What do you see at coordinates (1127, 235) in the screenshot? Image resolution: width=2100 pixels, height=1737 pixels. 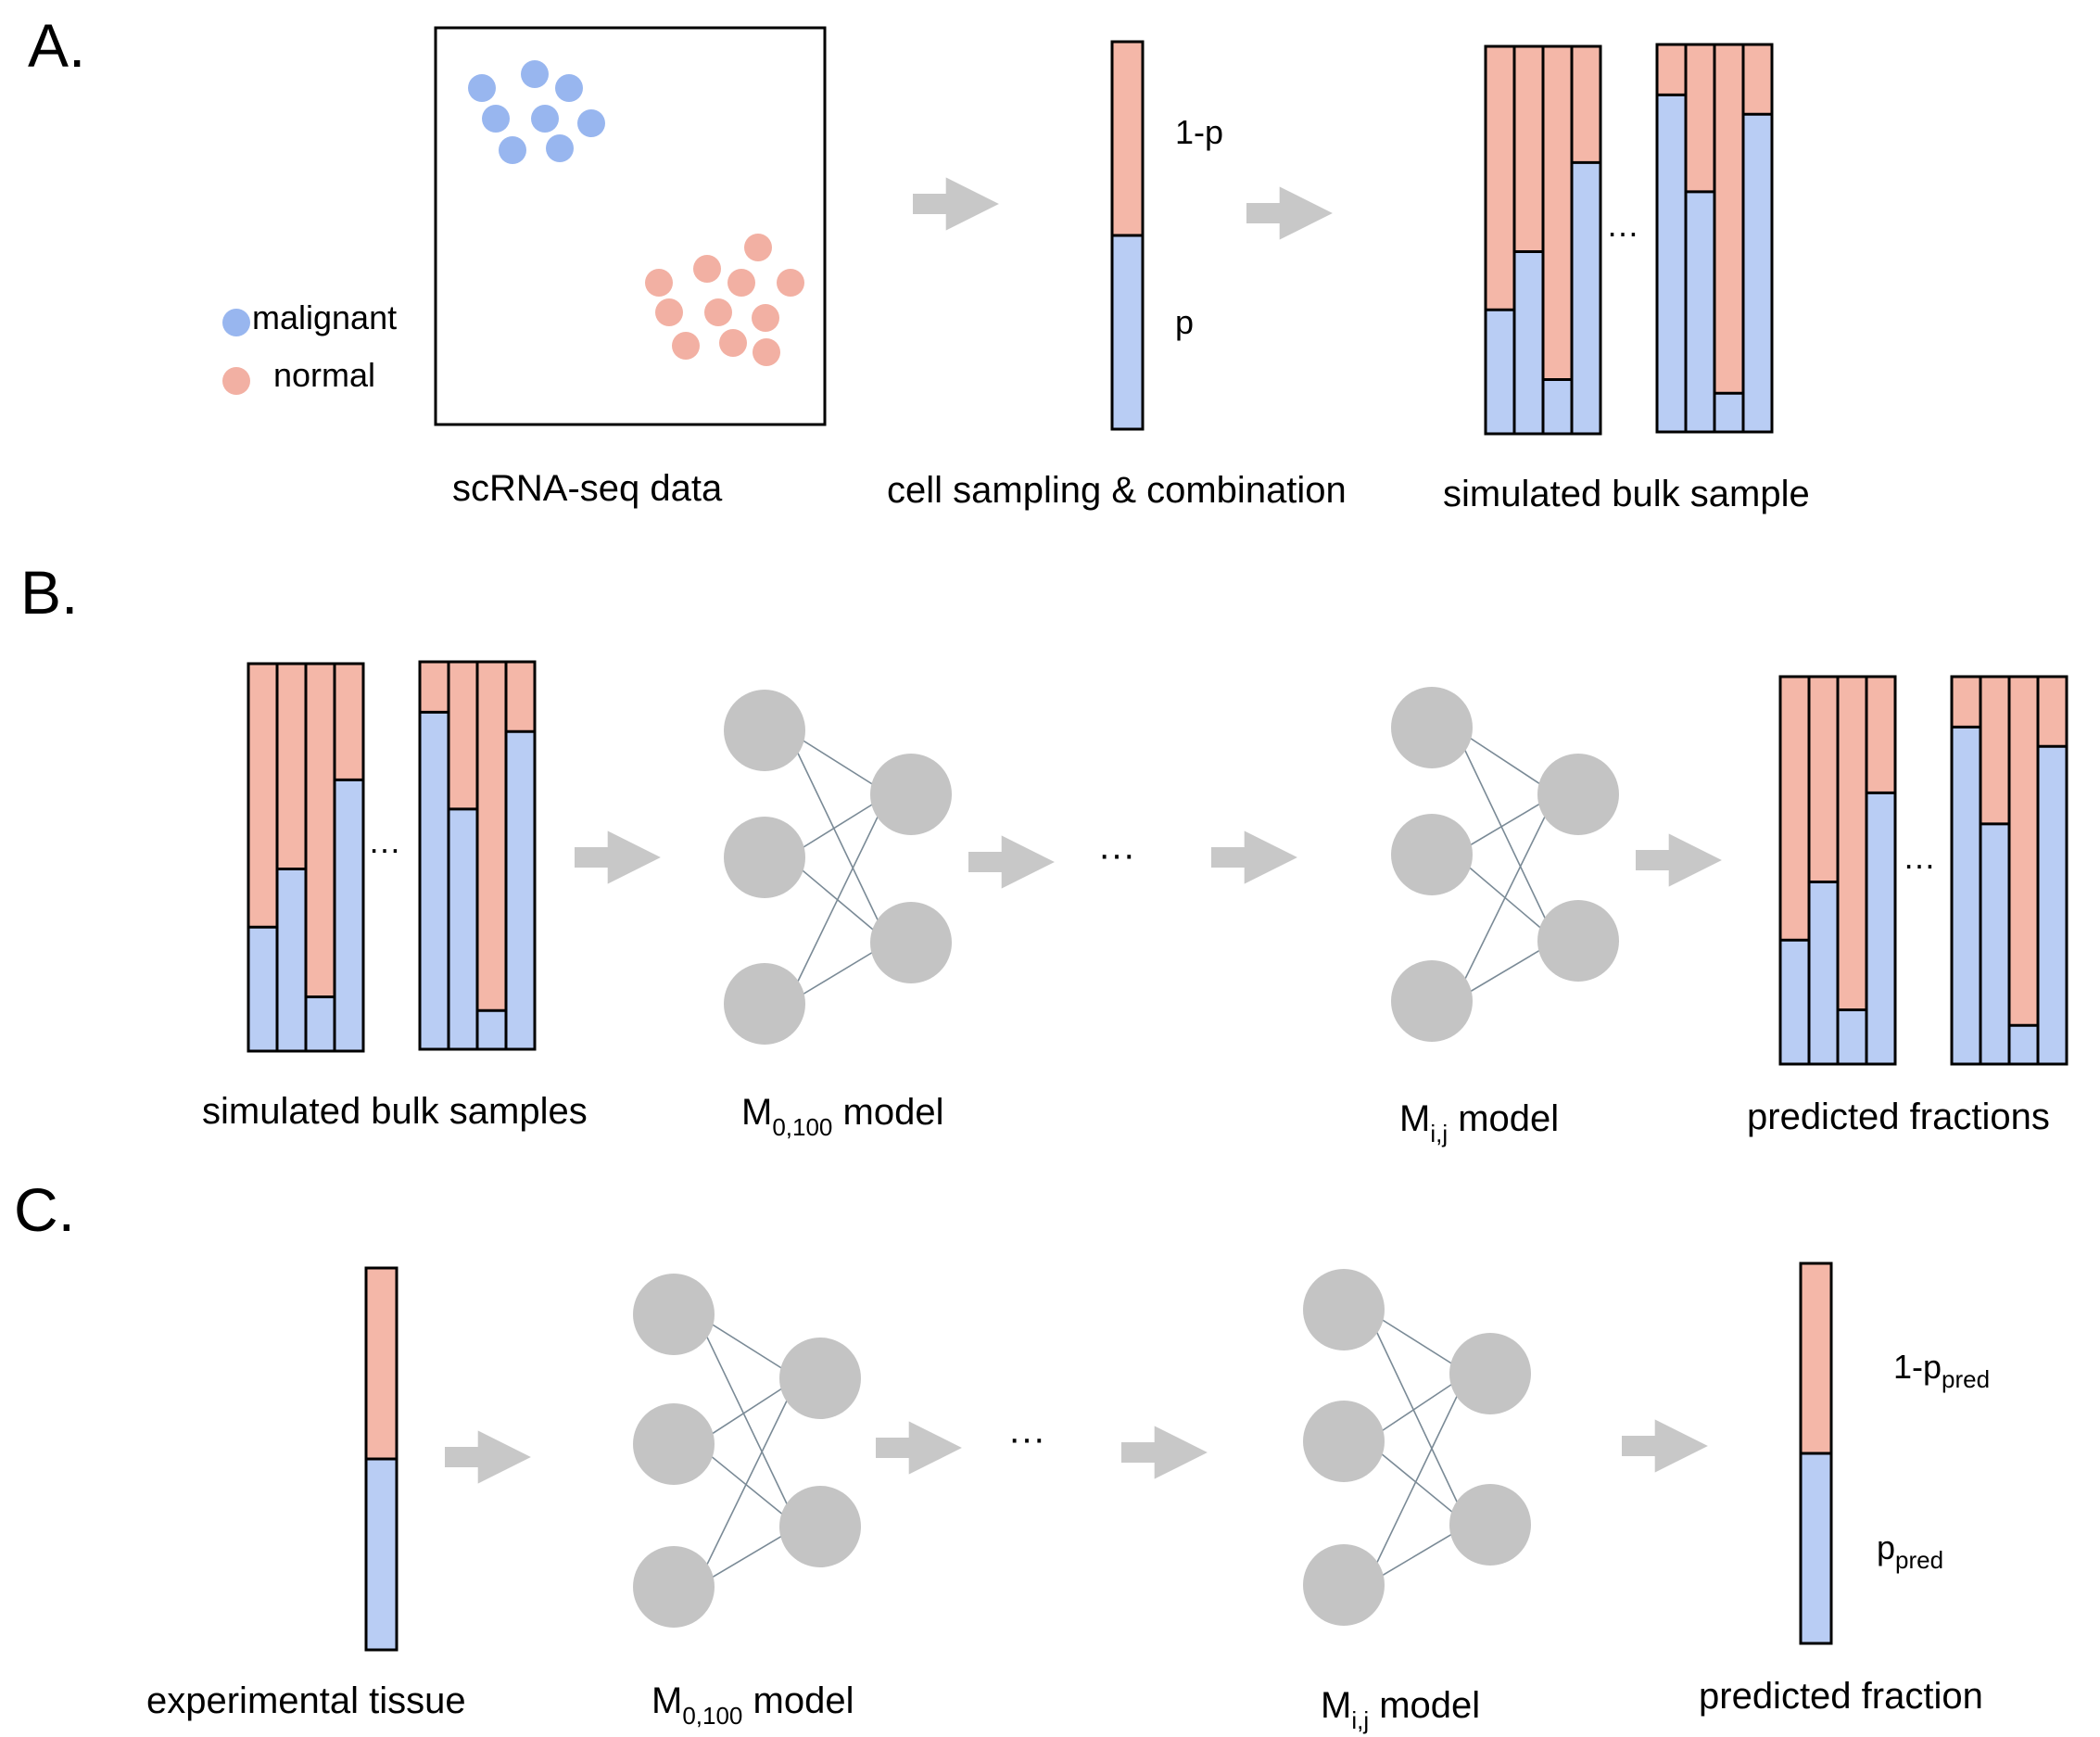 I see `sampling-bar` at bounding box center [1127, 235].